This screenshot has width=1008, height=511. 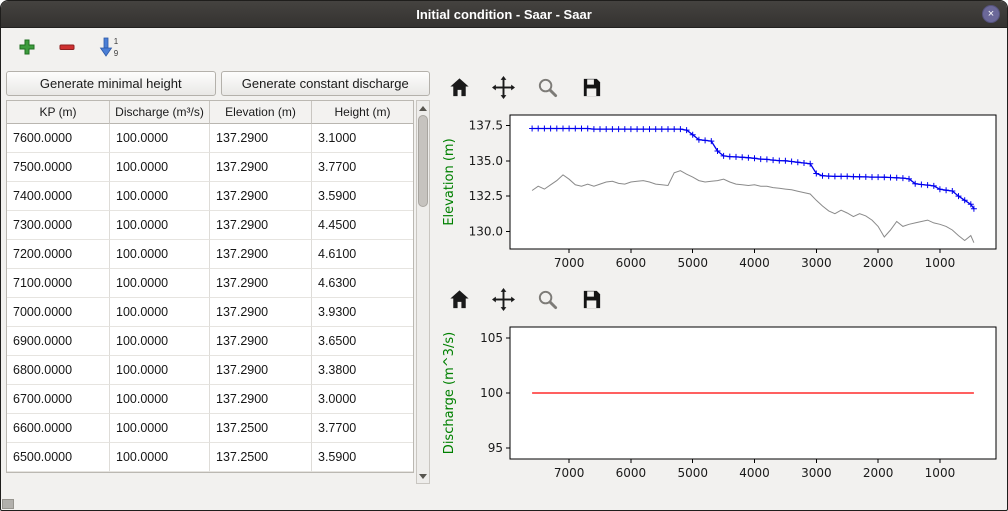 I want to click on svg-text: 4000, so click(x=754, y=473).